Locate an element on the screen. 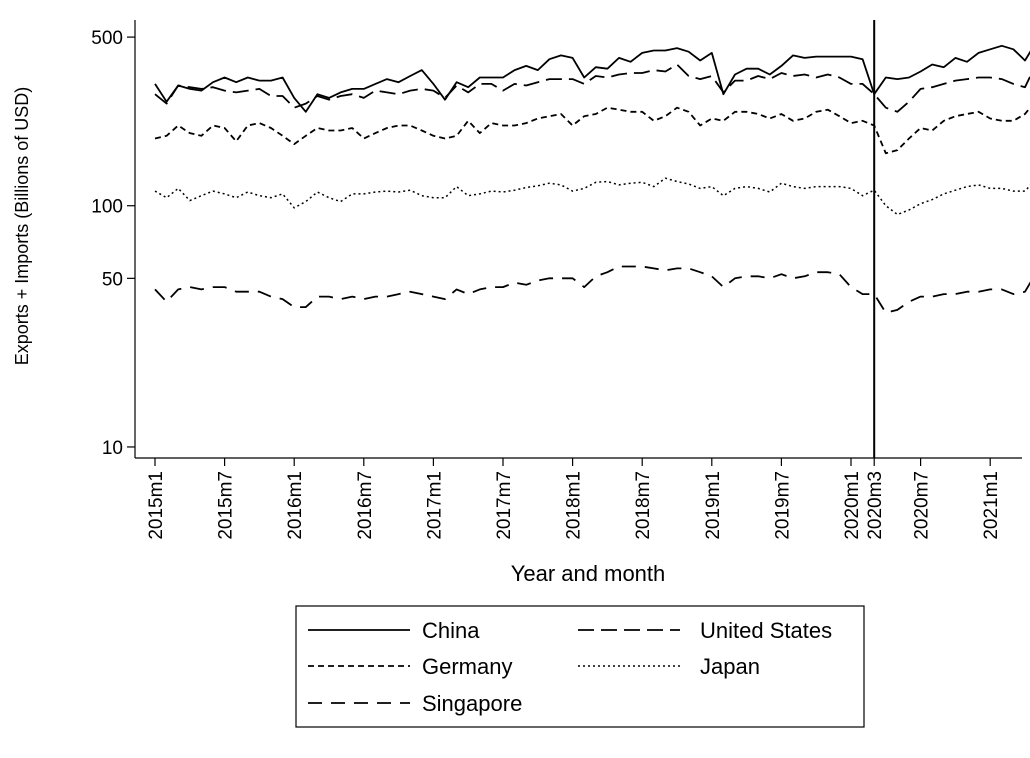 Image resolution: width=1030 pixels, height=758 pixels. series-line-germany is located at coordinates (592, 130).